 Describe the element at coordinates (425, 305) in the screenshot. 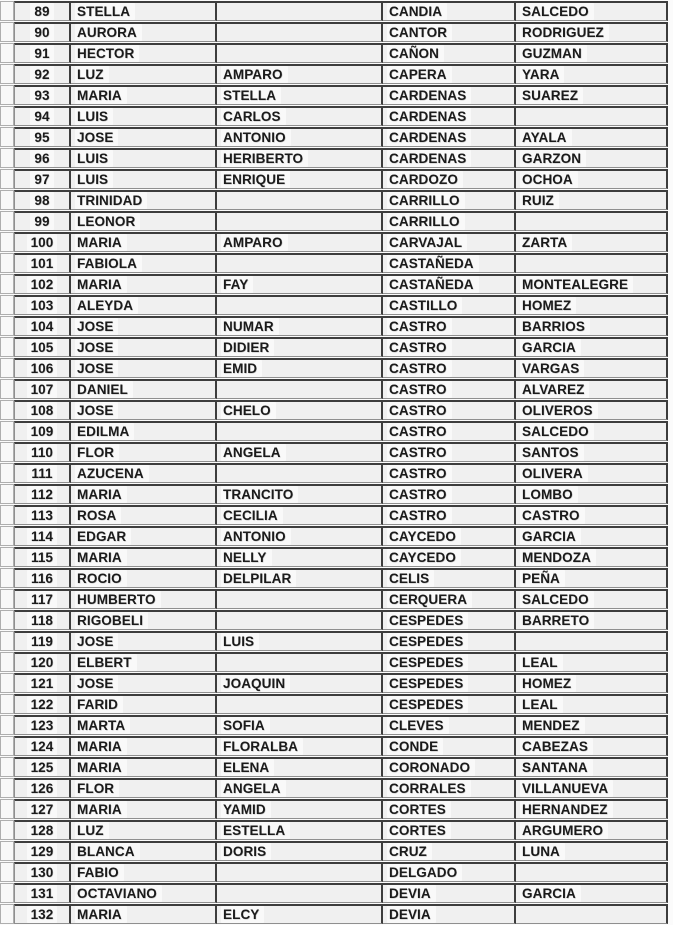

I see `sur1-text: CASTILLO` at that location.